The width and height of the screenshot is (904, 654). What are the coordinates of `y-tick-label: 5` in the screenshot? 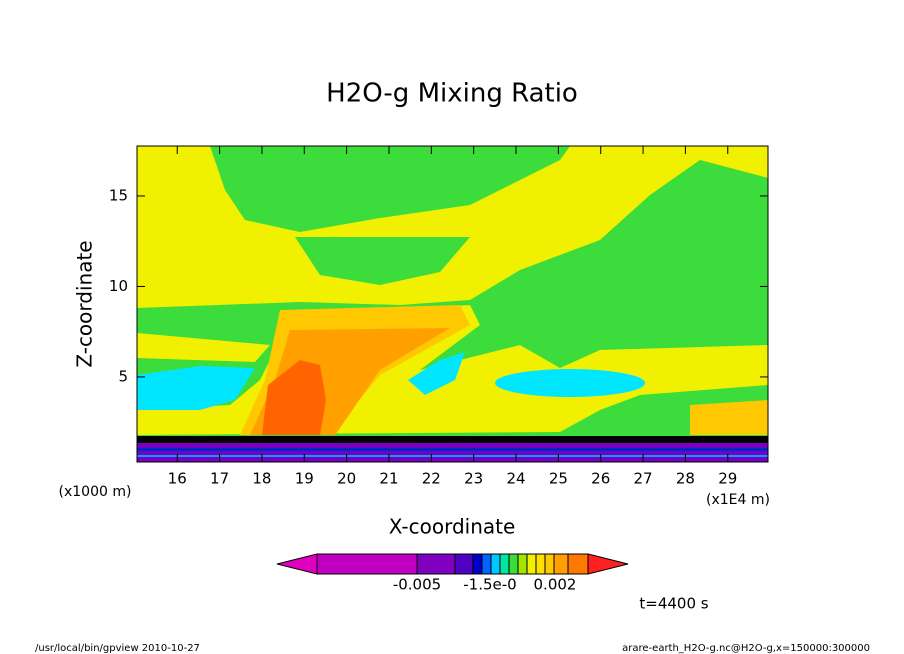 It's located at (123, 376).